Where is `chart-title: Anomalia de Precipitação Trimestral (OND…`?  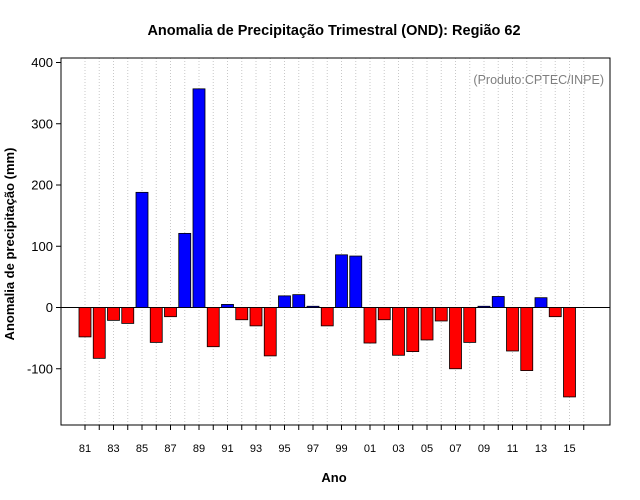 chart-title: Anomalia de Precipitação Trimestral (OND… is located at coordinates (333, 31).